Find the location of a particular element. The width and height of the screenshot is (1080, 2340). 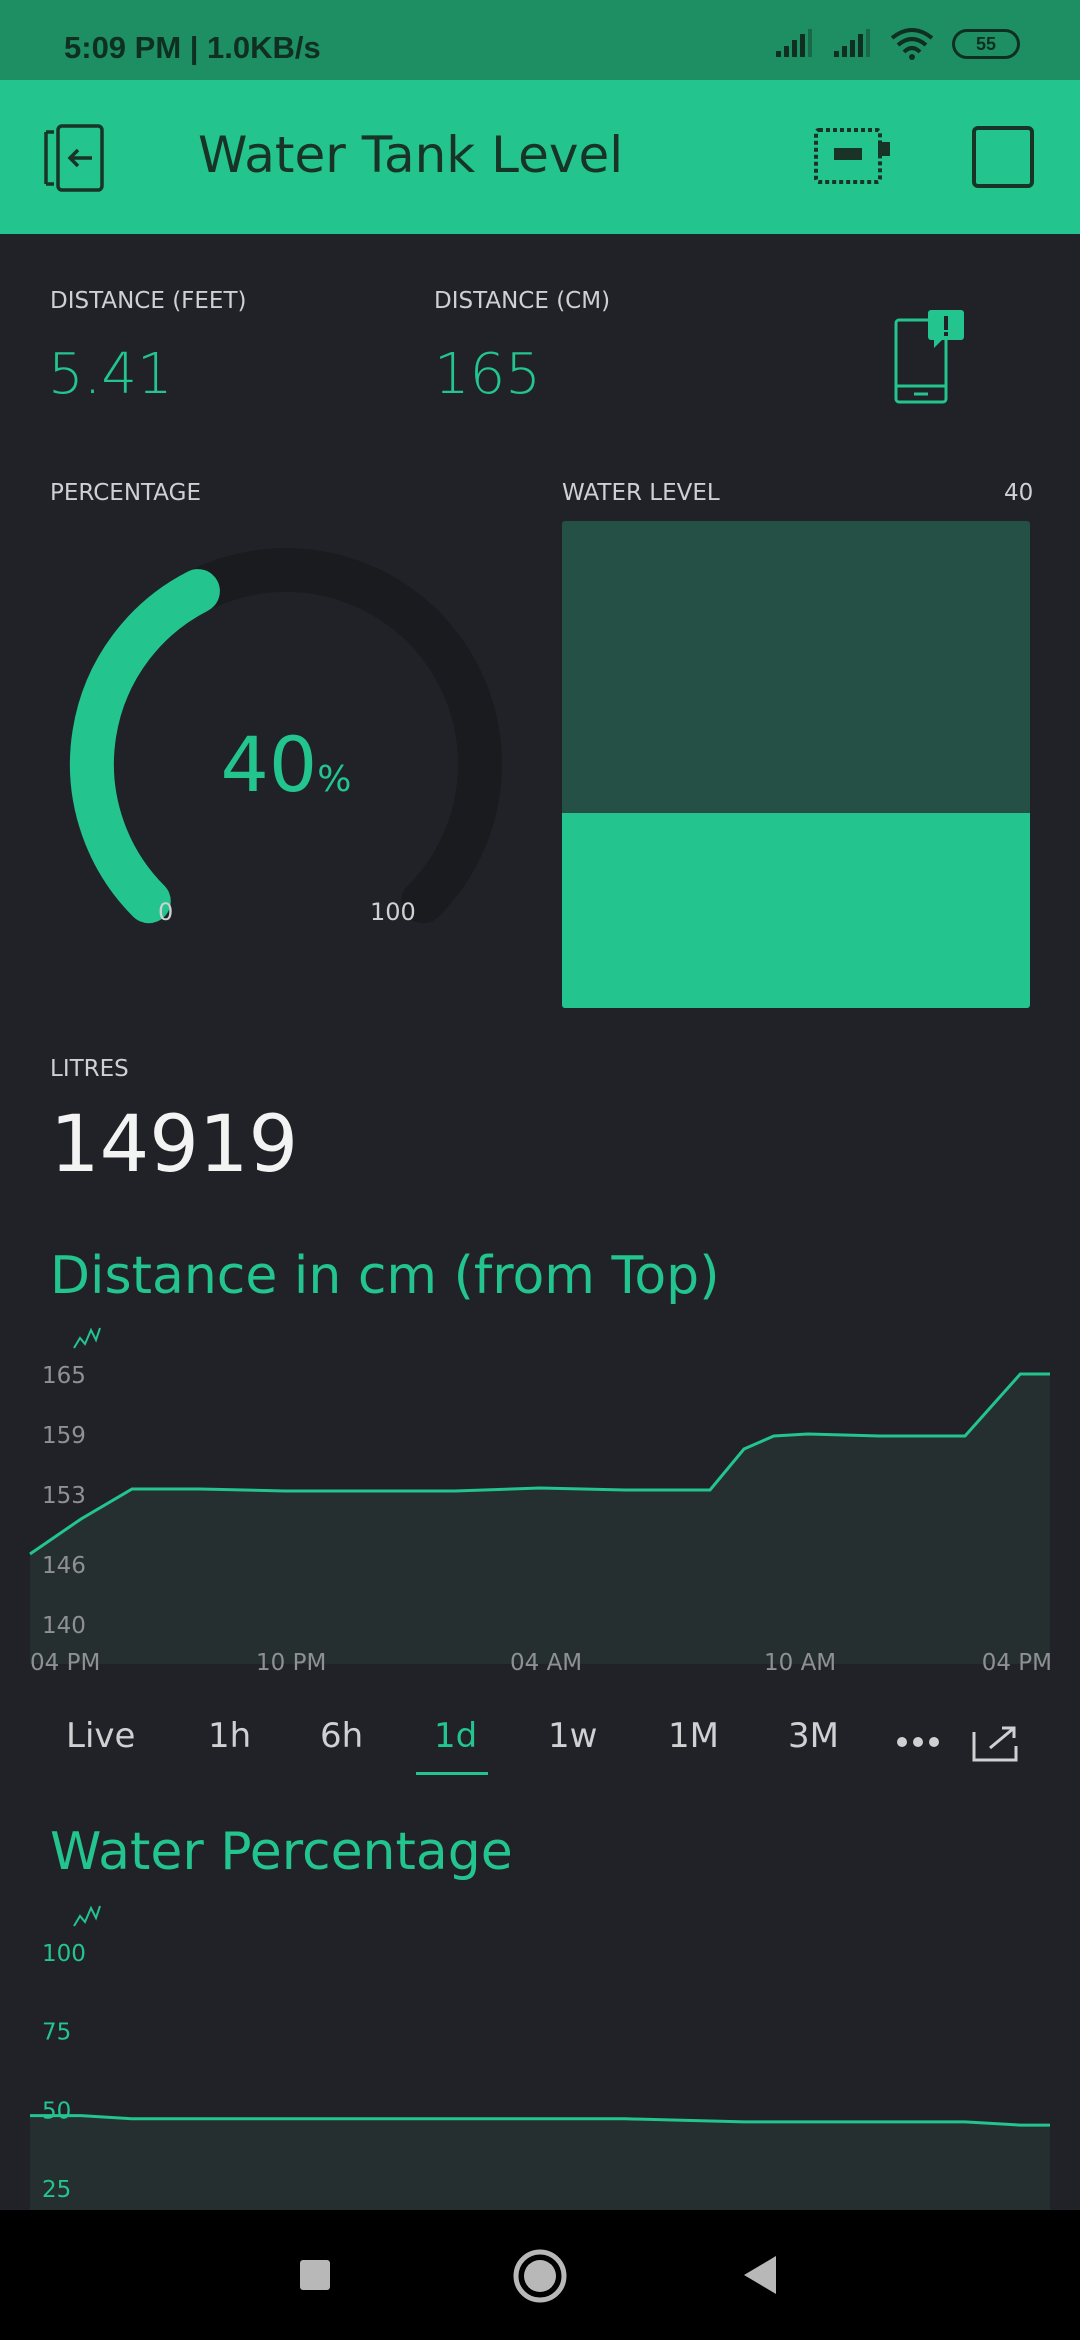

battery-icon: 55 is located at coordinates (986, 44).